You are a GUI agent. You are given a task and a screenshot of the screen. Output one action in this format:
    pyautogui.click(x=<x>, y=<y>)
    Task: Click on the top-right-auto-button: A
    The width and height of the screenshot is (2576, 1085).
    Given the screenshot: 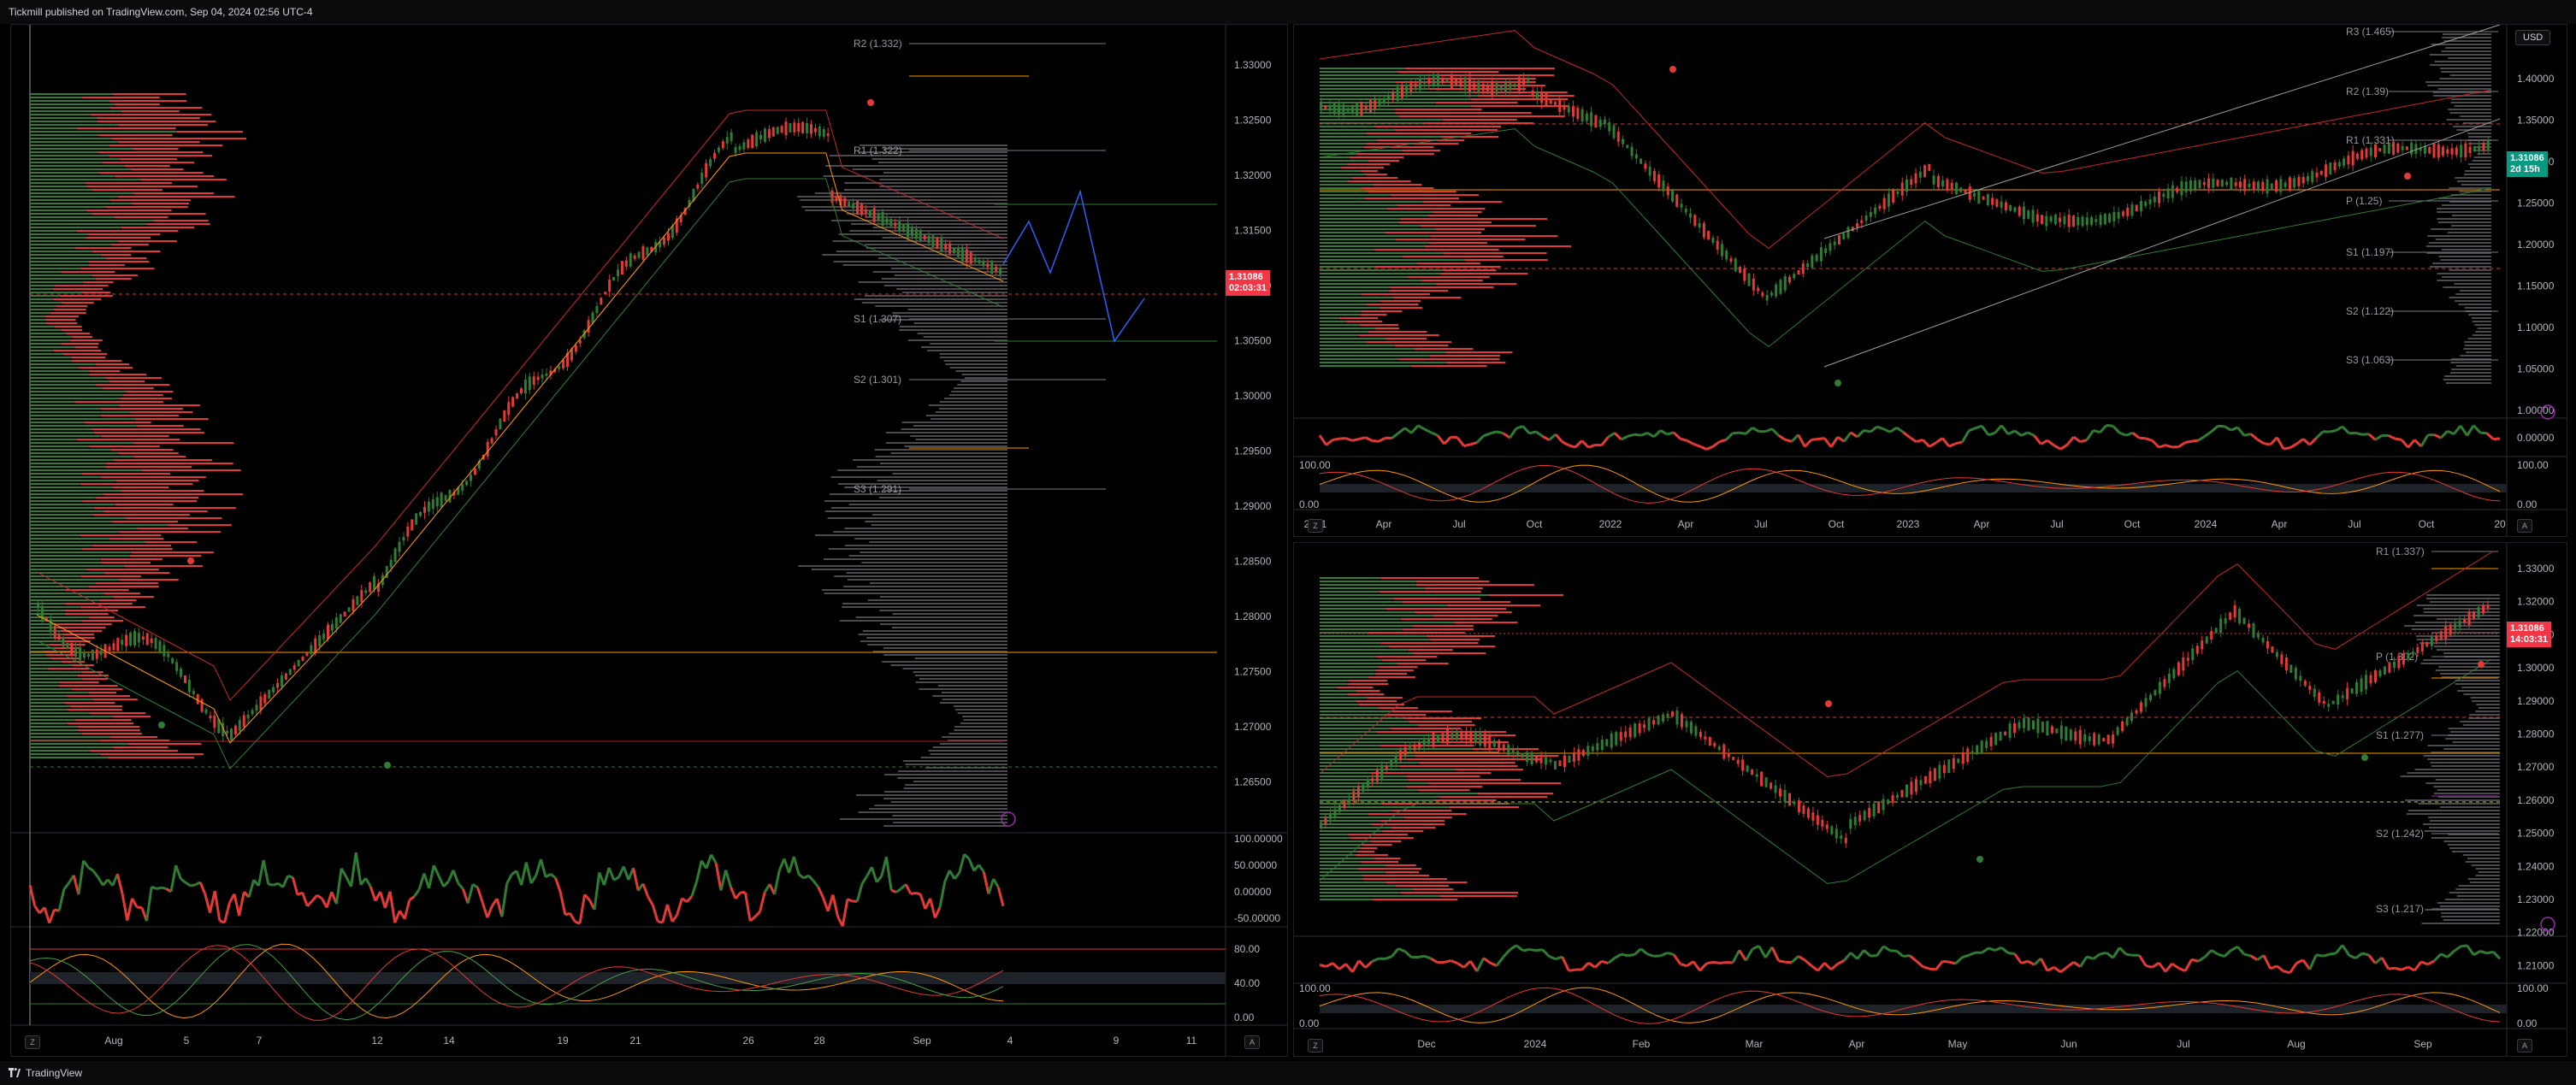 What is the action you would take?
    pyautogui.click(x=2524, y=526)
    